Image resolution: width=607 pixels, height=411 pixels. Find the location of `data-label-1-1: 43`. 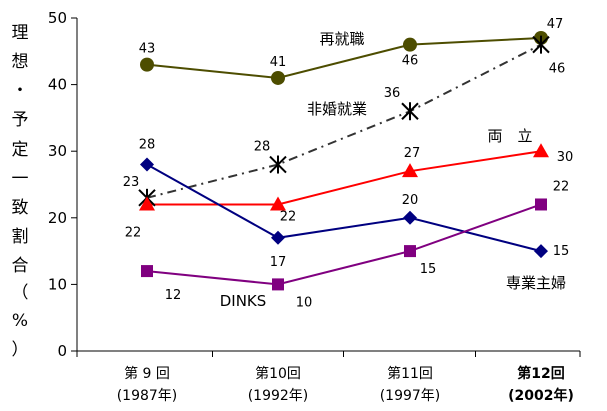

data-label-1-1: 43 is located at coordinates (147, 49).